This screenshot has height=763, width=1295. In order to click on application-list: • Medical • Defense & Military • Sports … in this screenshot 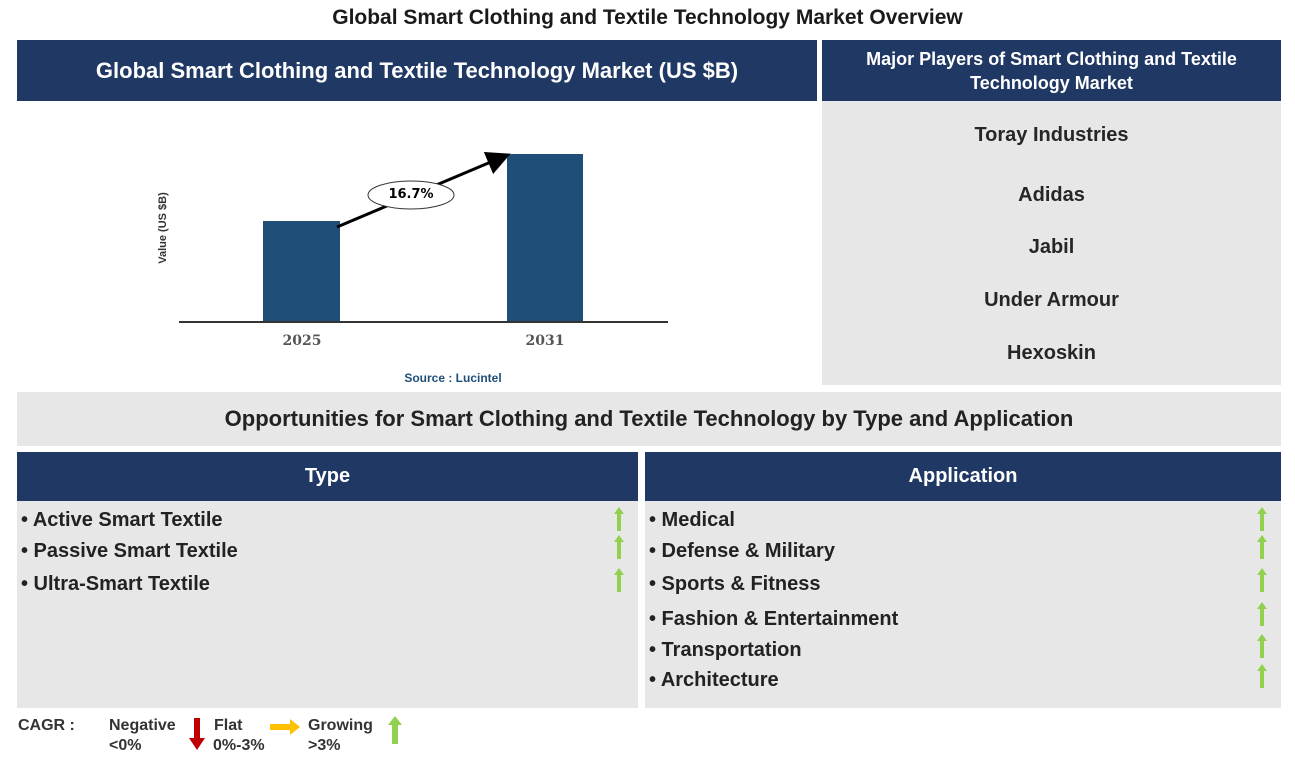, I will do `click(963, 604)`.